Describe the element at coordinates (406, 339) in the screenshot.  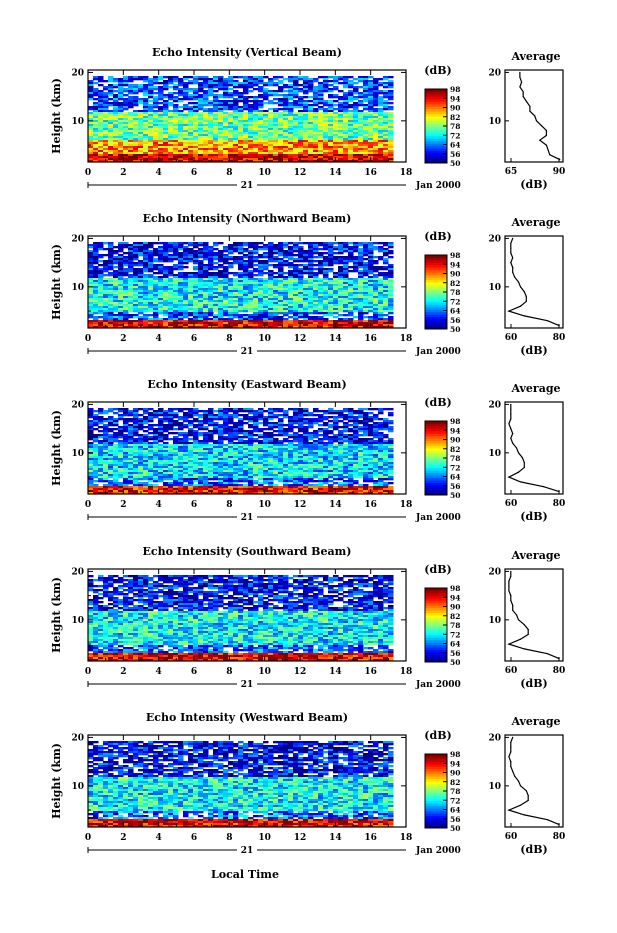
I see `x-tick-label: 18` at that location.